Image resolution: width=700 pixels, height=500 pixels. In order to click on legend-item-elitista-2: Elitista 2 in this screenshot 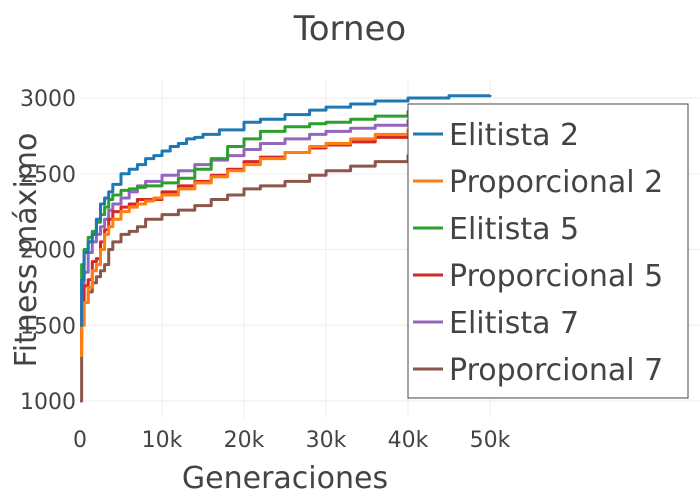, I will do `click(496, 135)`.